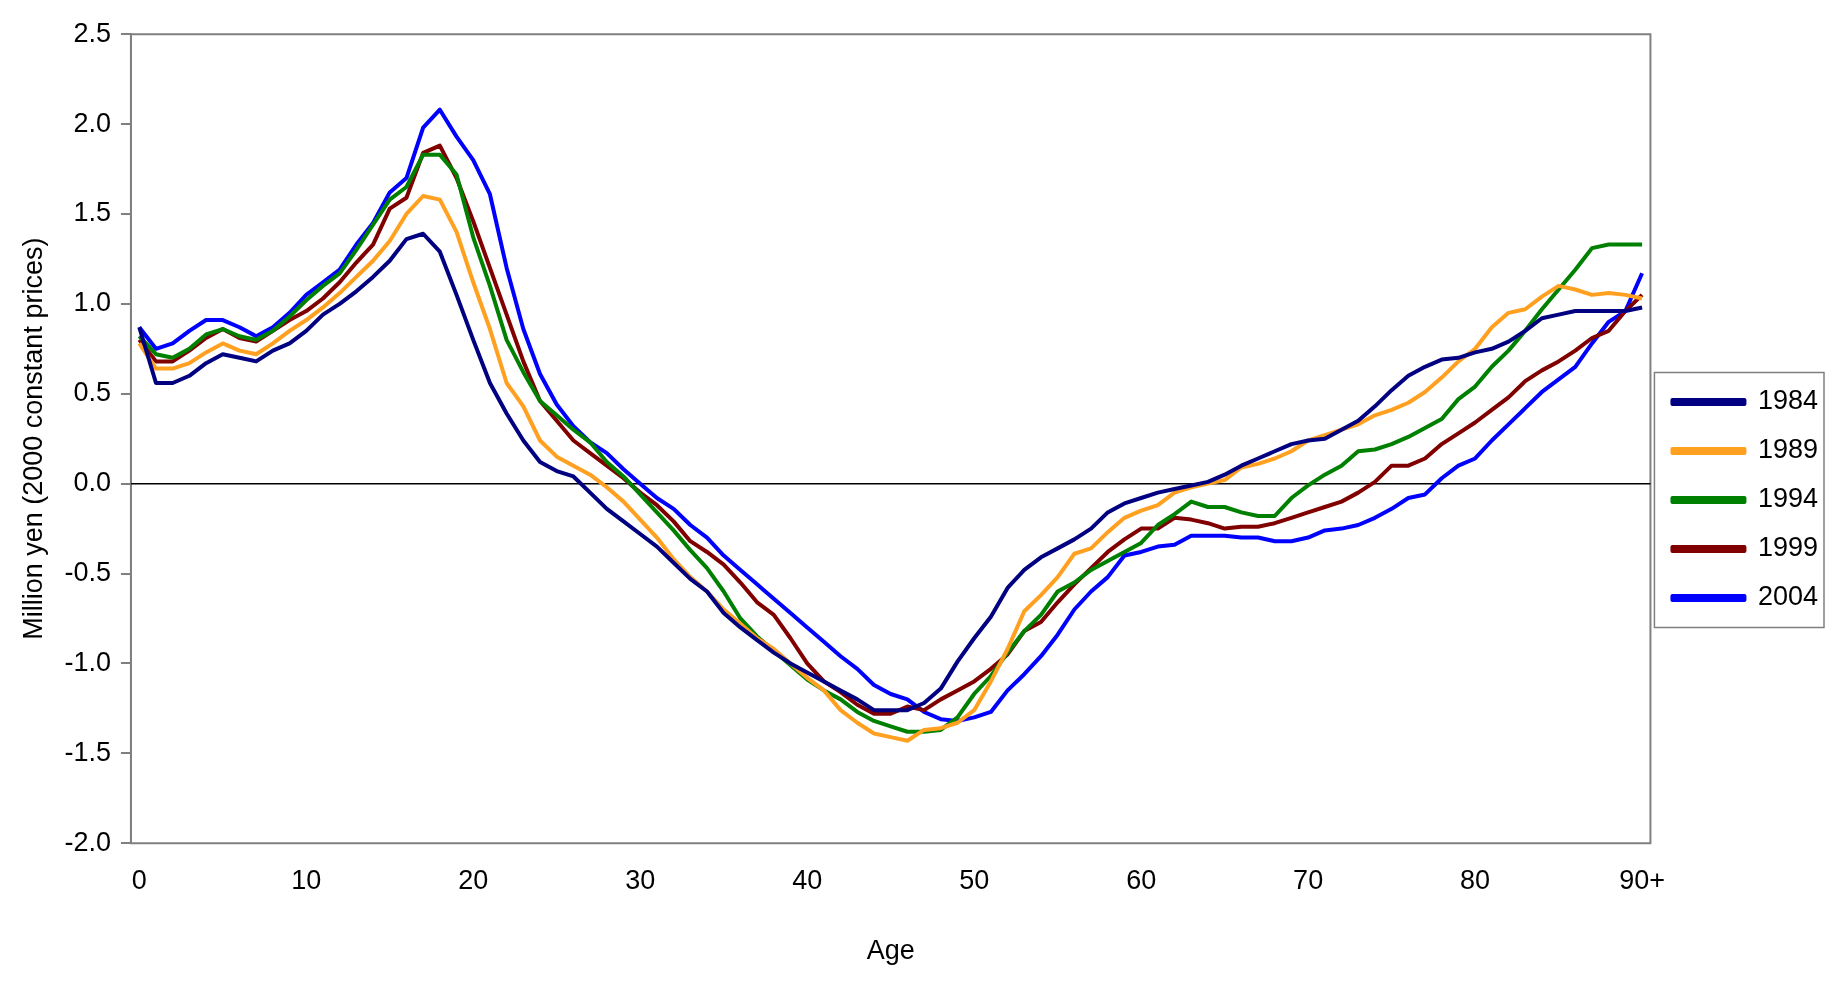 The height and width of the screenshot is (986, 1837). I want to click on y-tick-label: 1.5, so click(92, 212).